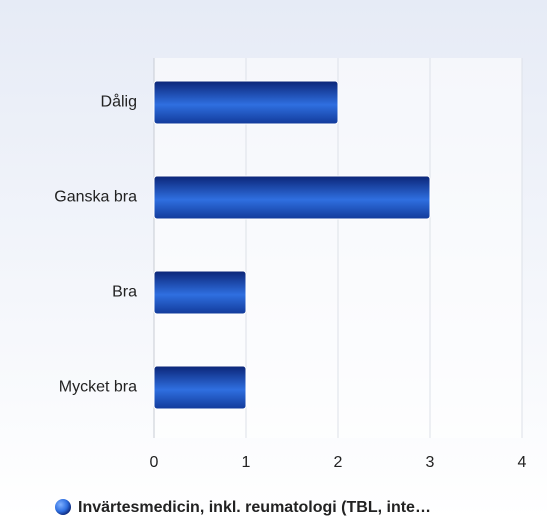 This screenshot has width=547, height=519. Describe the element at coordinates (522, 462) in the screenshot. I see `x-tick-label: 4` at that location.